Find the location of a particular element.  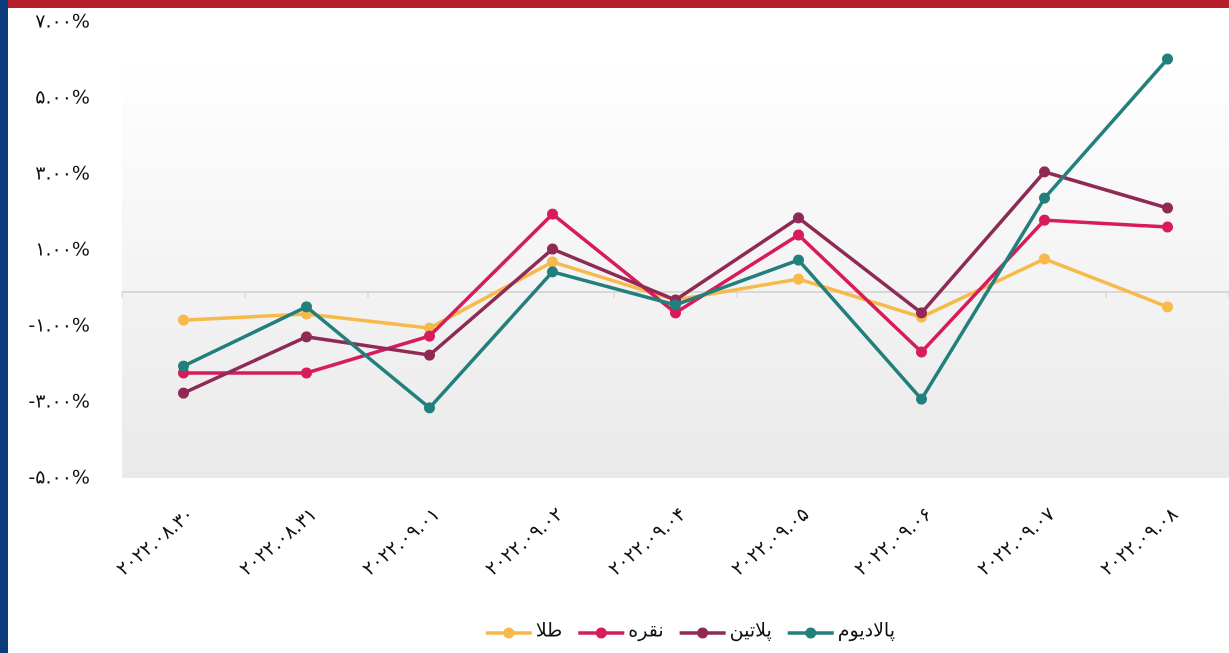

x-tick-label: ۲۰۲۲.۰۹.۰۸ is located at coordinates (1139, 541).